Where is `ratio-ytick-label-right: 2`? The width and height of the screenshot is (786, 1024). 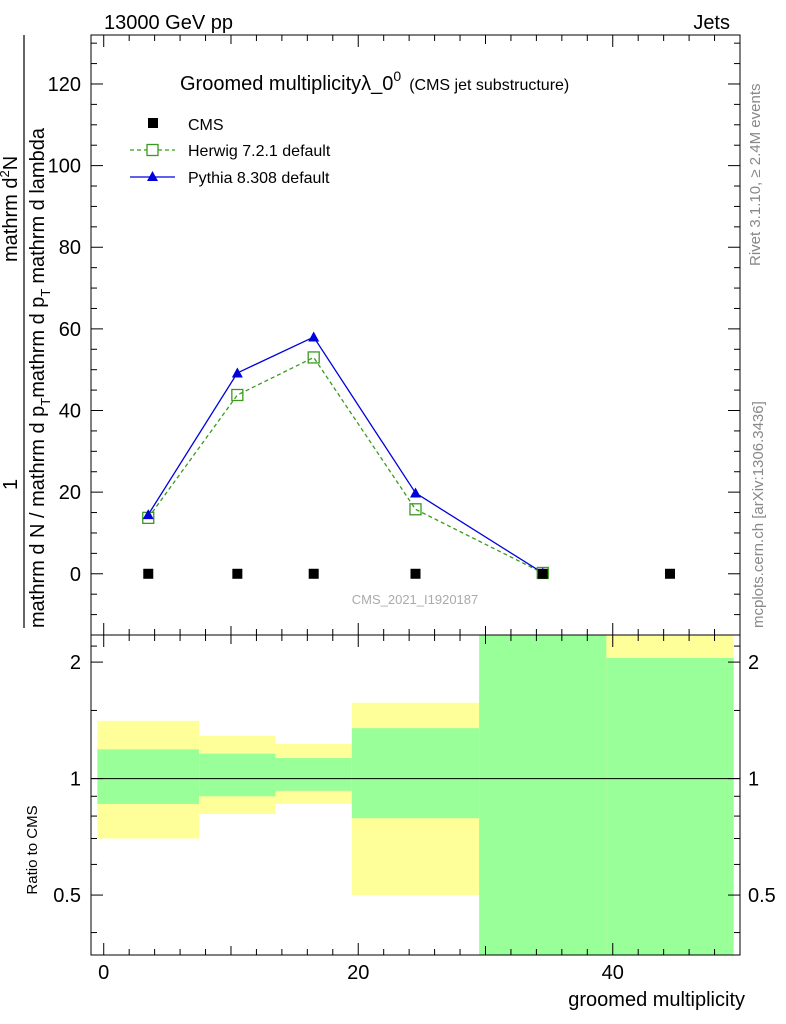
ratio-ytick-label-right: 2 is located at coordinates (753, 663).